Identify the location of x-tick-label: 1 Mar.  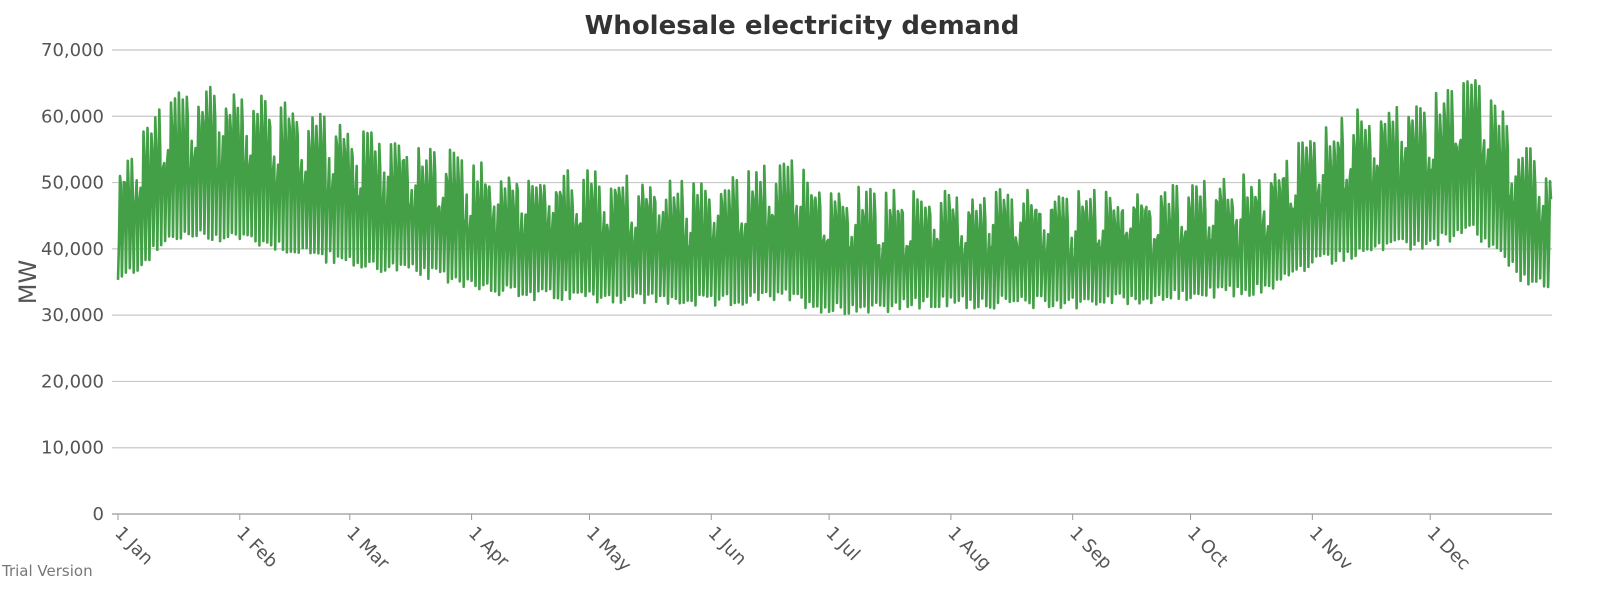
(367, 548).